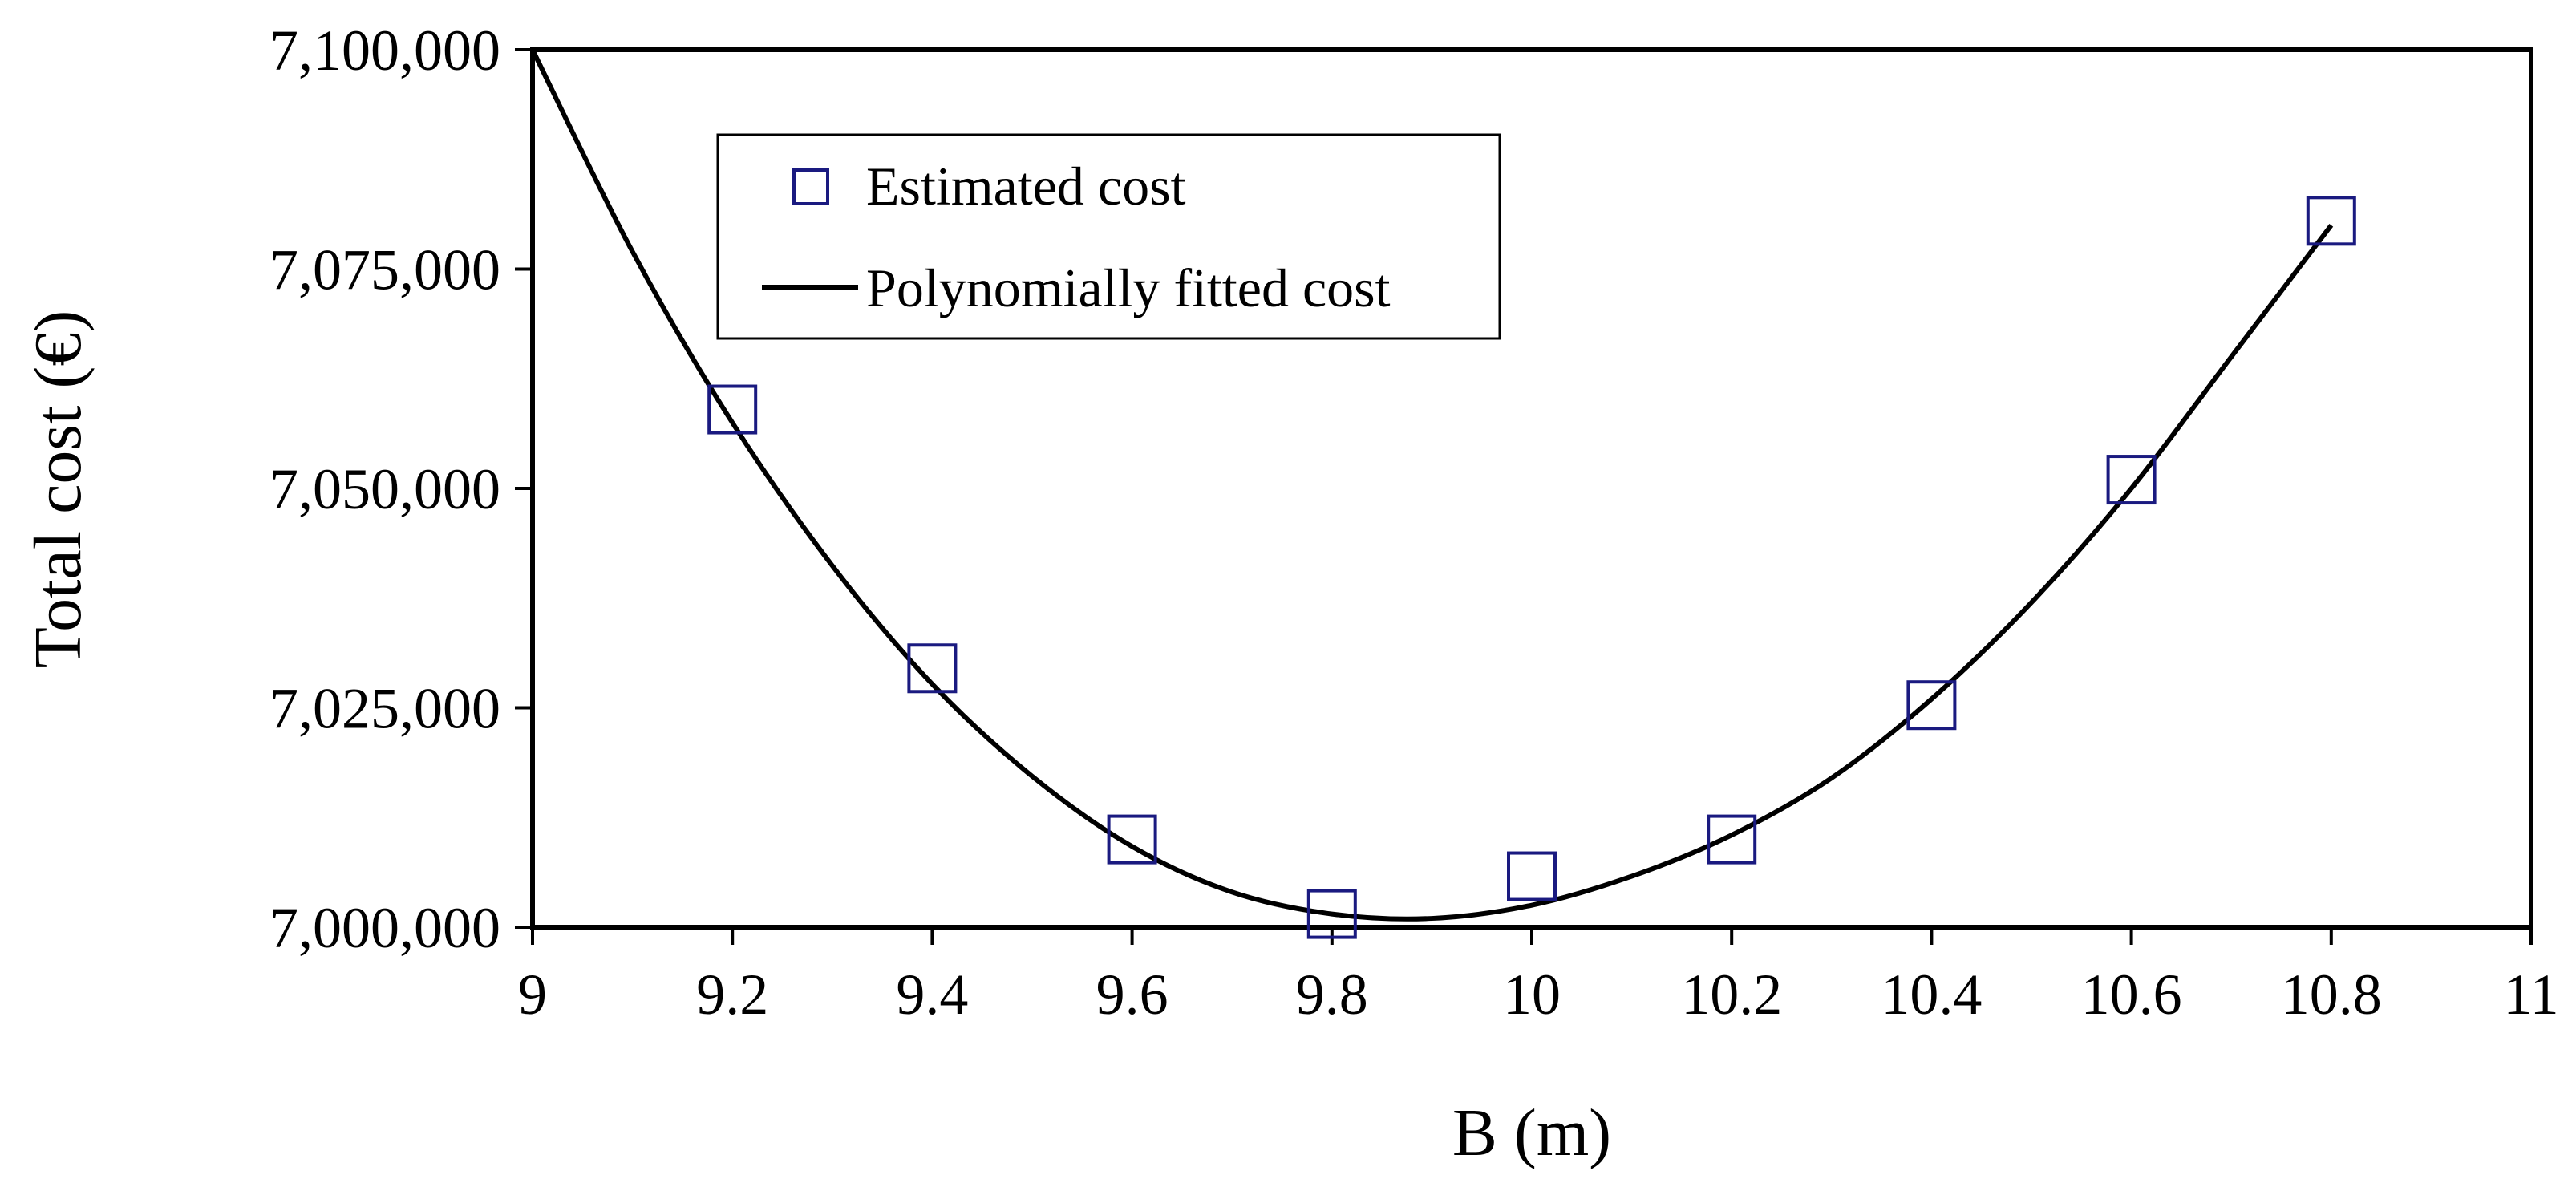 The width and height of the screenshot is (2576, 1183). Describe the element at coordinates (1932, 994) in the screenshot. I see `x-tick-label: 10.4` at that location.